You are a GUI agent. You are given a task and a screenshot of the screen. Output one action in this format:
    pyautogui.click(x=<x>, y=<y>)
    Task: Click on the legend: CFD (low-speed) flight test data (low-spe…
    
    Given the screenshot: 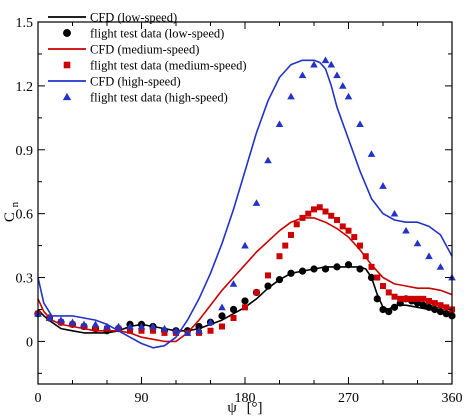 What is the action you would take?
    pyautogui.click(x=147, y=58)
    